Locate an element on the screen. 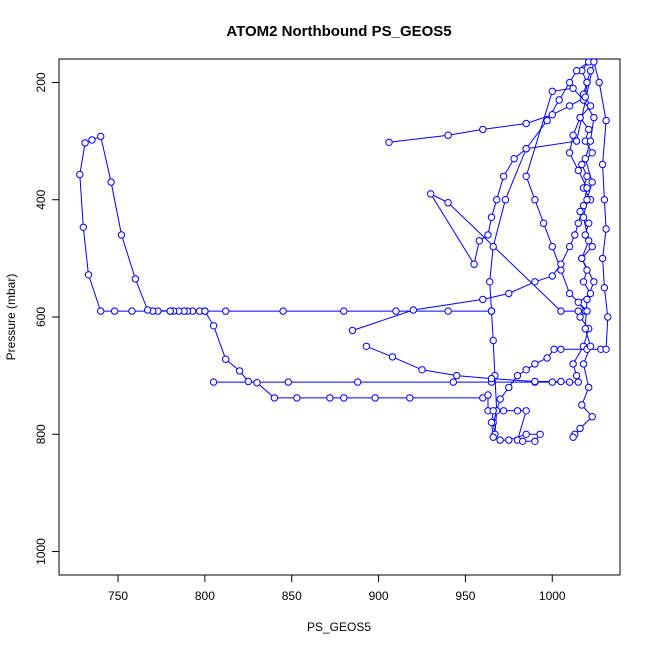 This screenshot has width=650, height=650. x-tick-label: 1000 is located at coordinates (552, 596).